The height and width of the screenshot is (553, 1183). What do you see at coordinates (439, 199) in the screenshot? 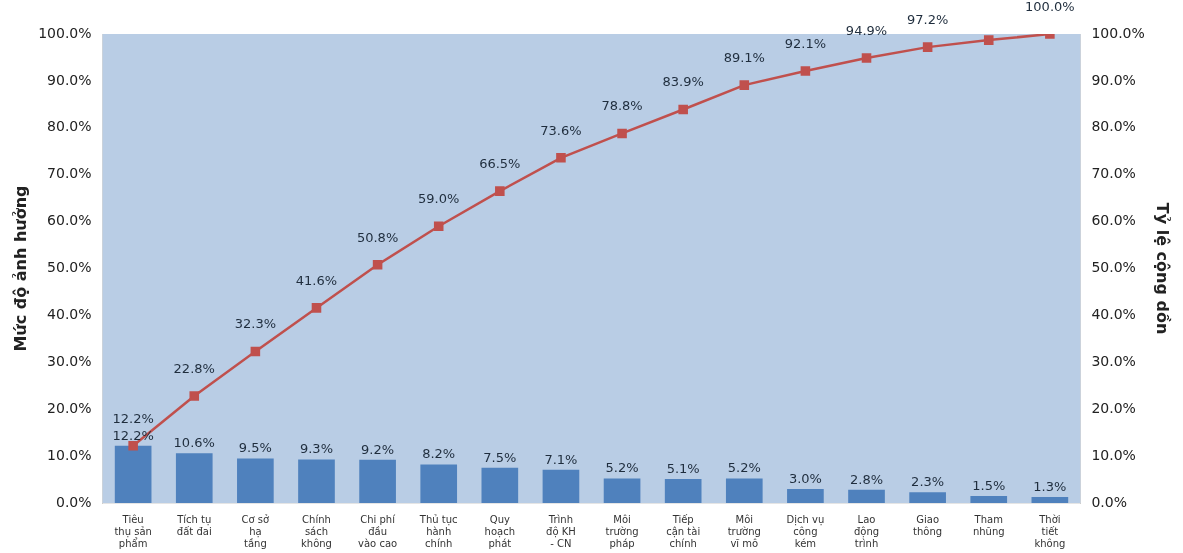
I see `data-label: 59.0%` at bounding box center [439, 199].